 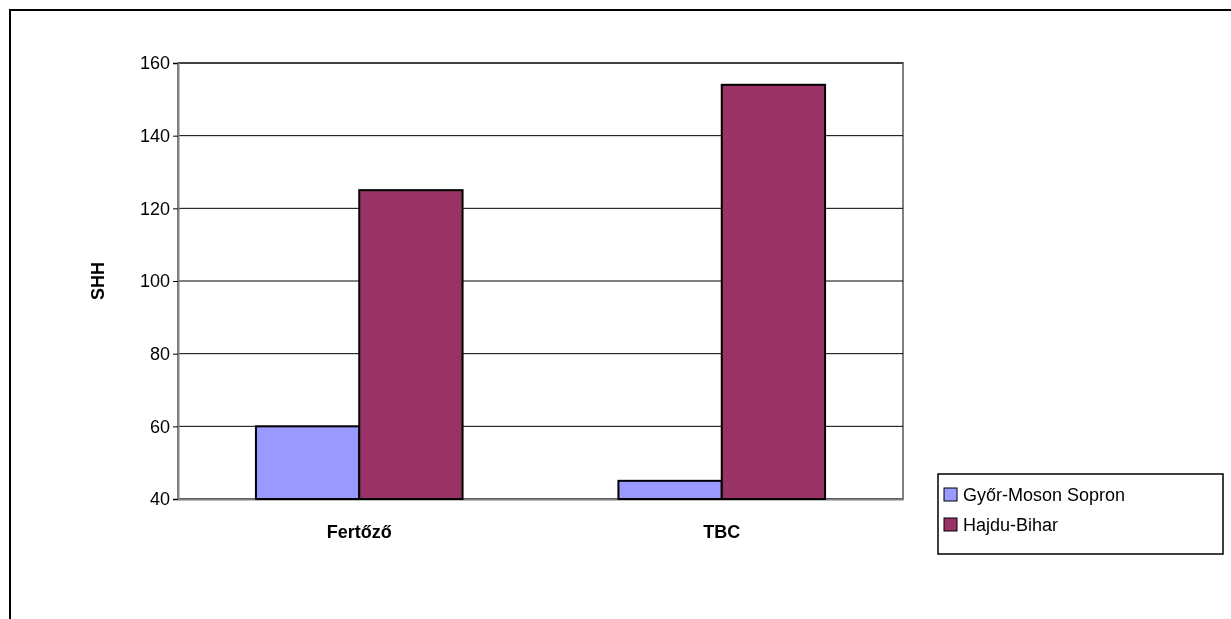 I want to click on legend-label: Győr-Moson Sopron, so click(x=1044, y=495).